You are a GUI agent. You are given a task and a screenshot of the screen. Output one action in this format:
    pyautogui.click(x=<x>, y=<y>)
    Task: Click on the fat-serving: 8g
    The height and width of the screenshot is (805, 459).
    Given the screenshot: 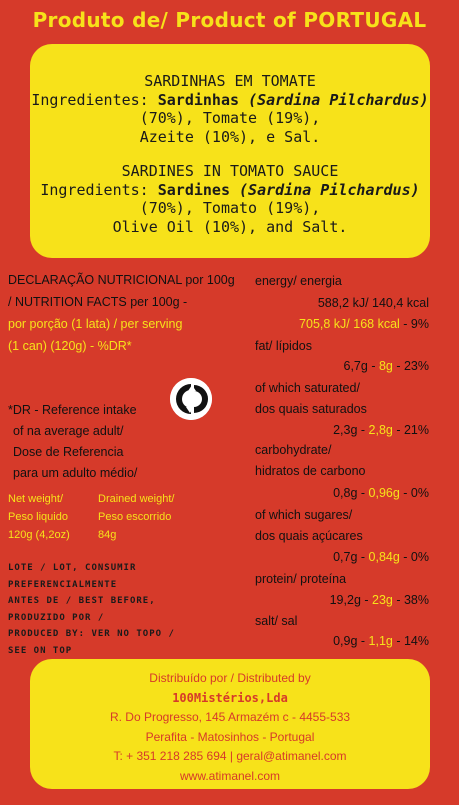 What is the action you would take?
    pyautogui.click(x=385, y=366)
    